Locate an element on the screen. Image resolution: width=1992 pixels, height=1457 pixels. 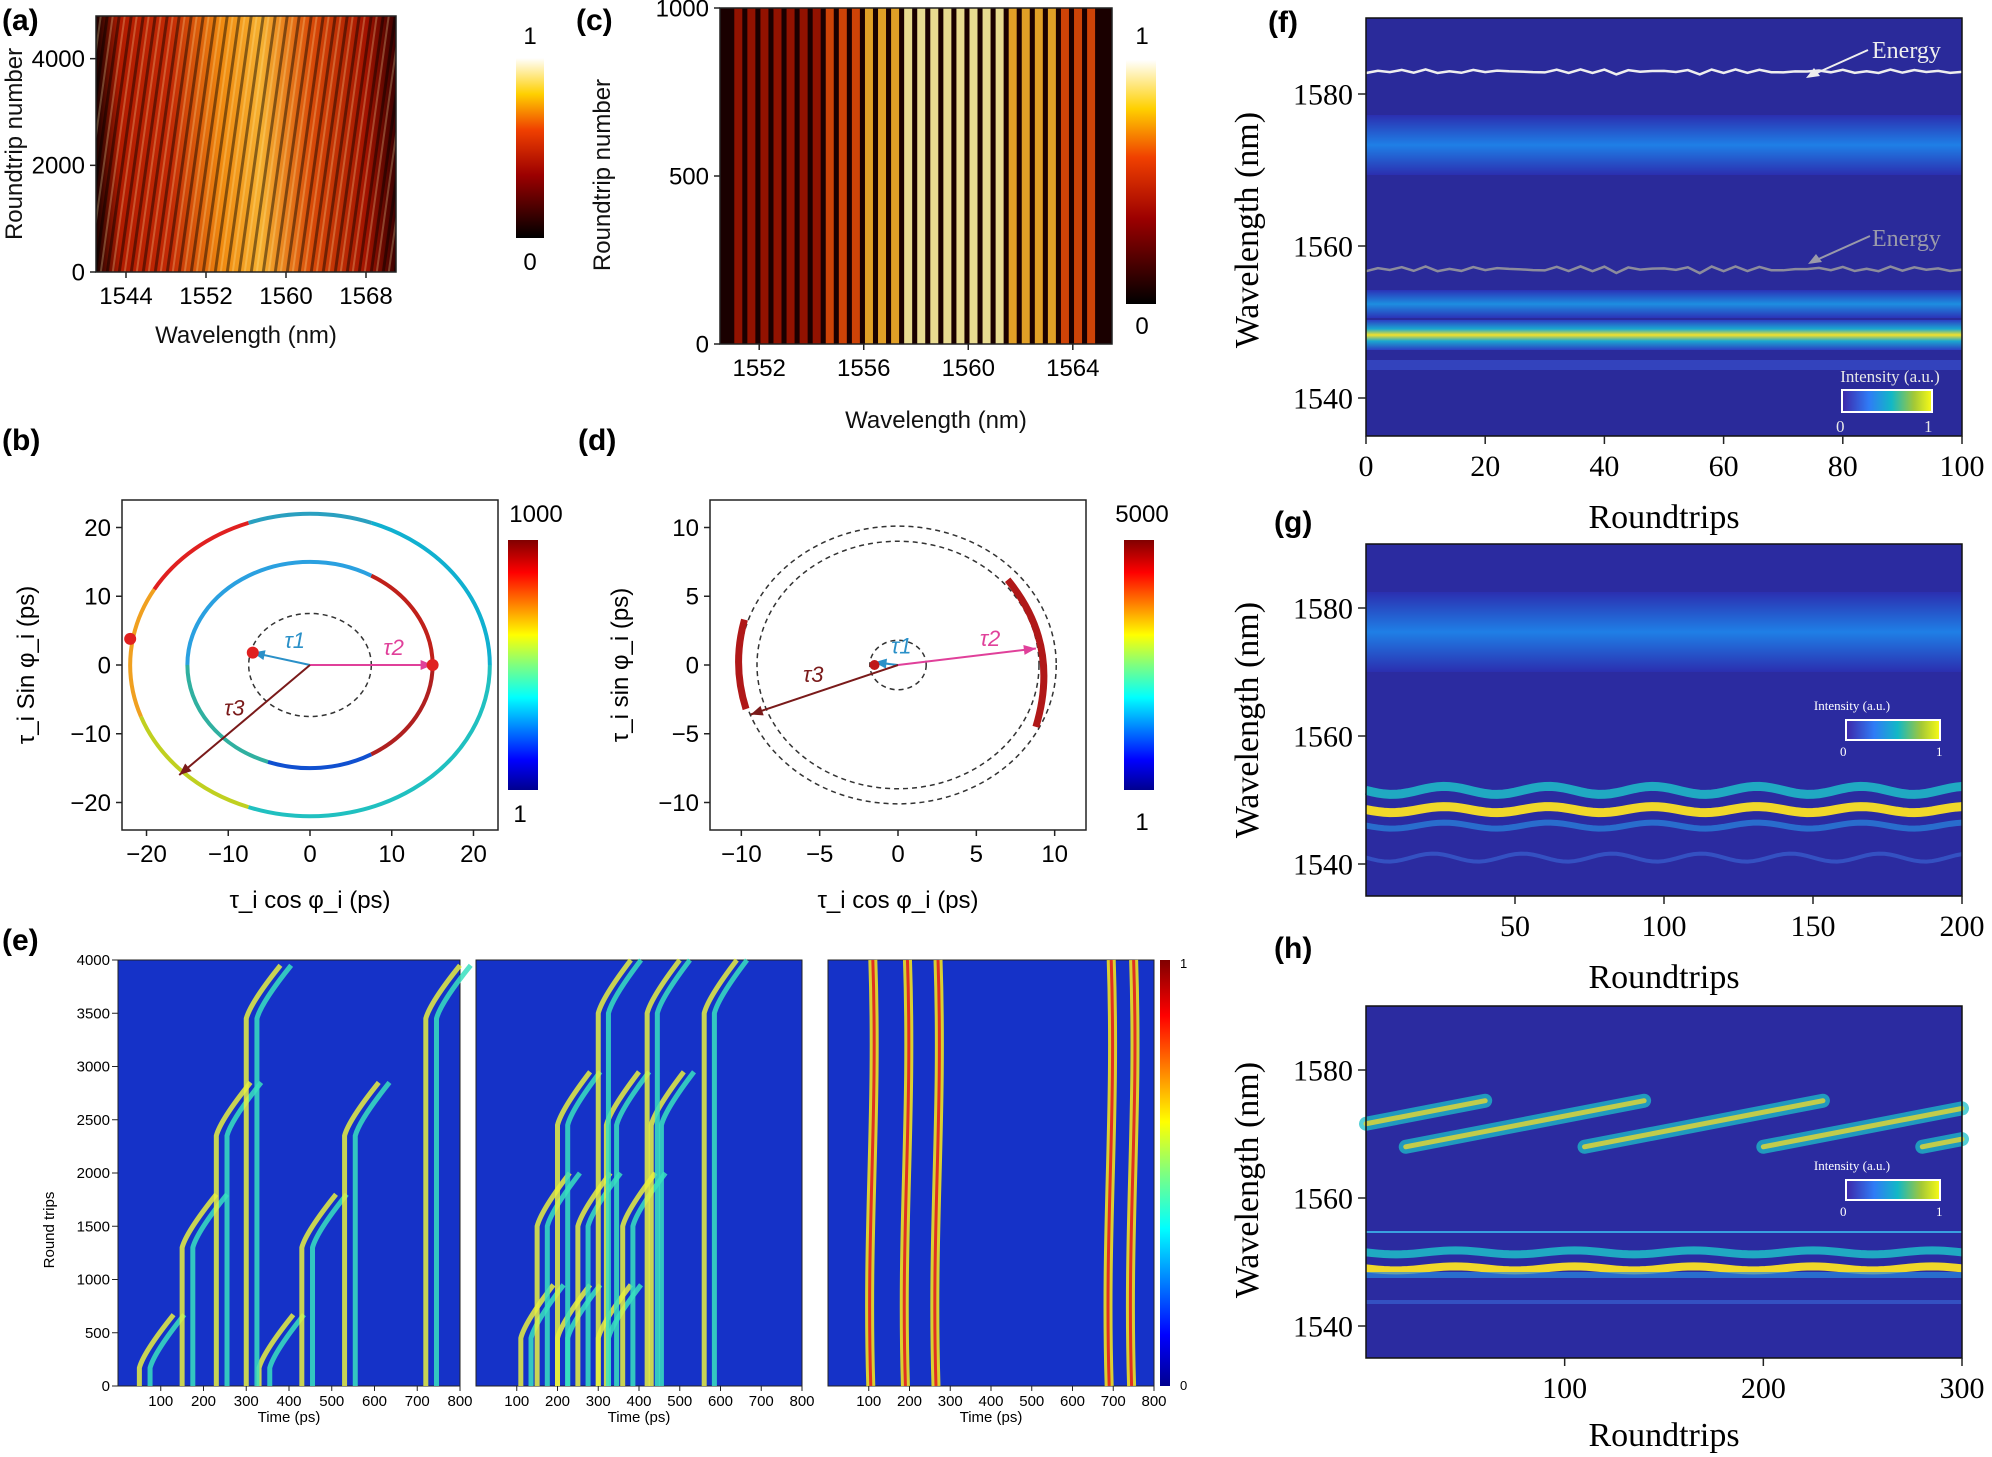
vector-label: τ2 is located at coordinates (990, 638).